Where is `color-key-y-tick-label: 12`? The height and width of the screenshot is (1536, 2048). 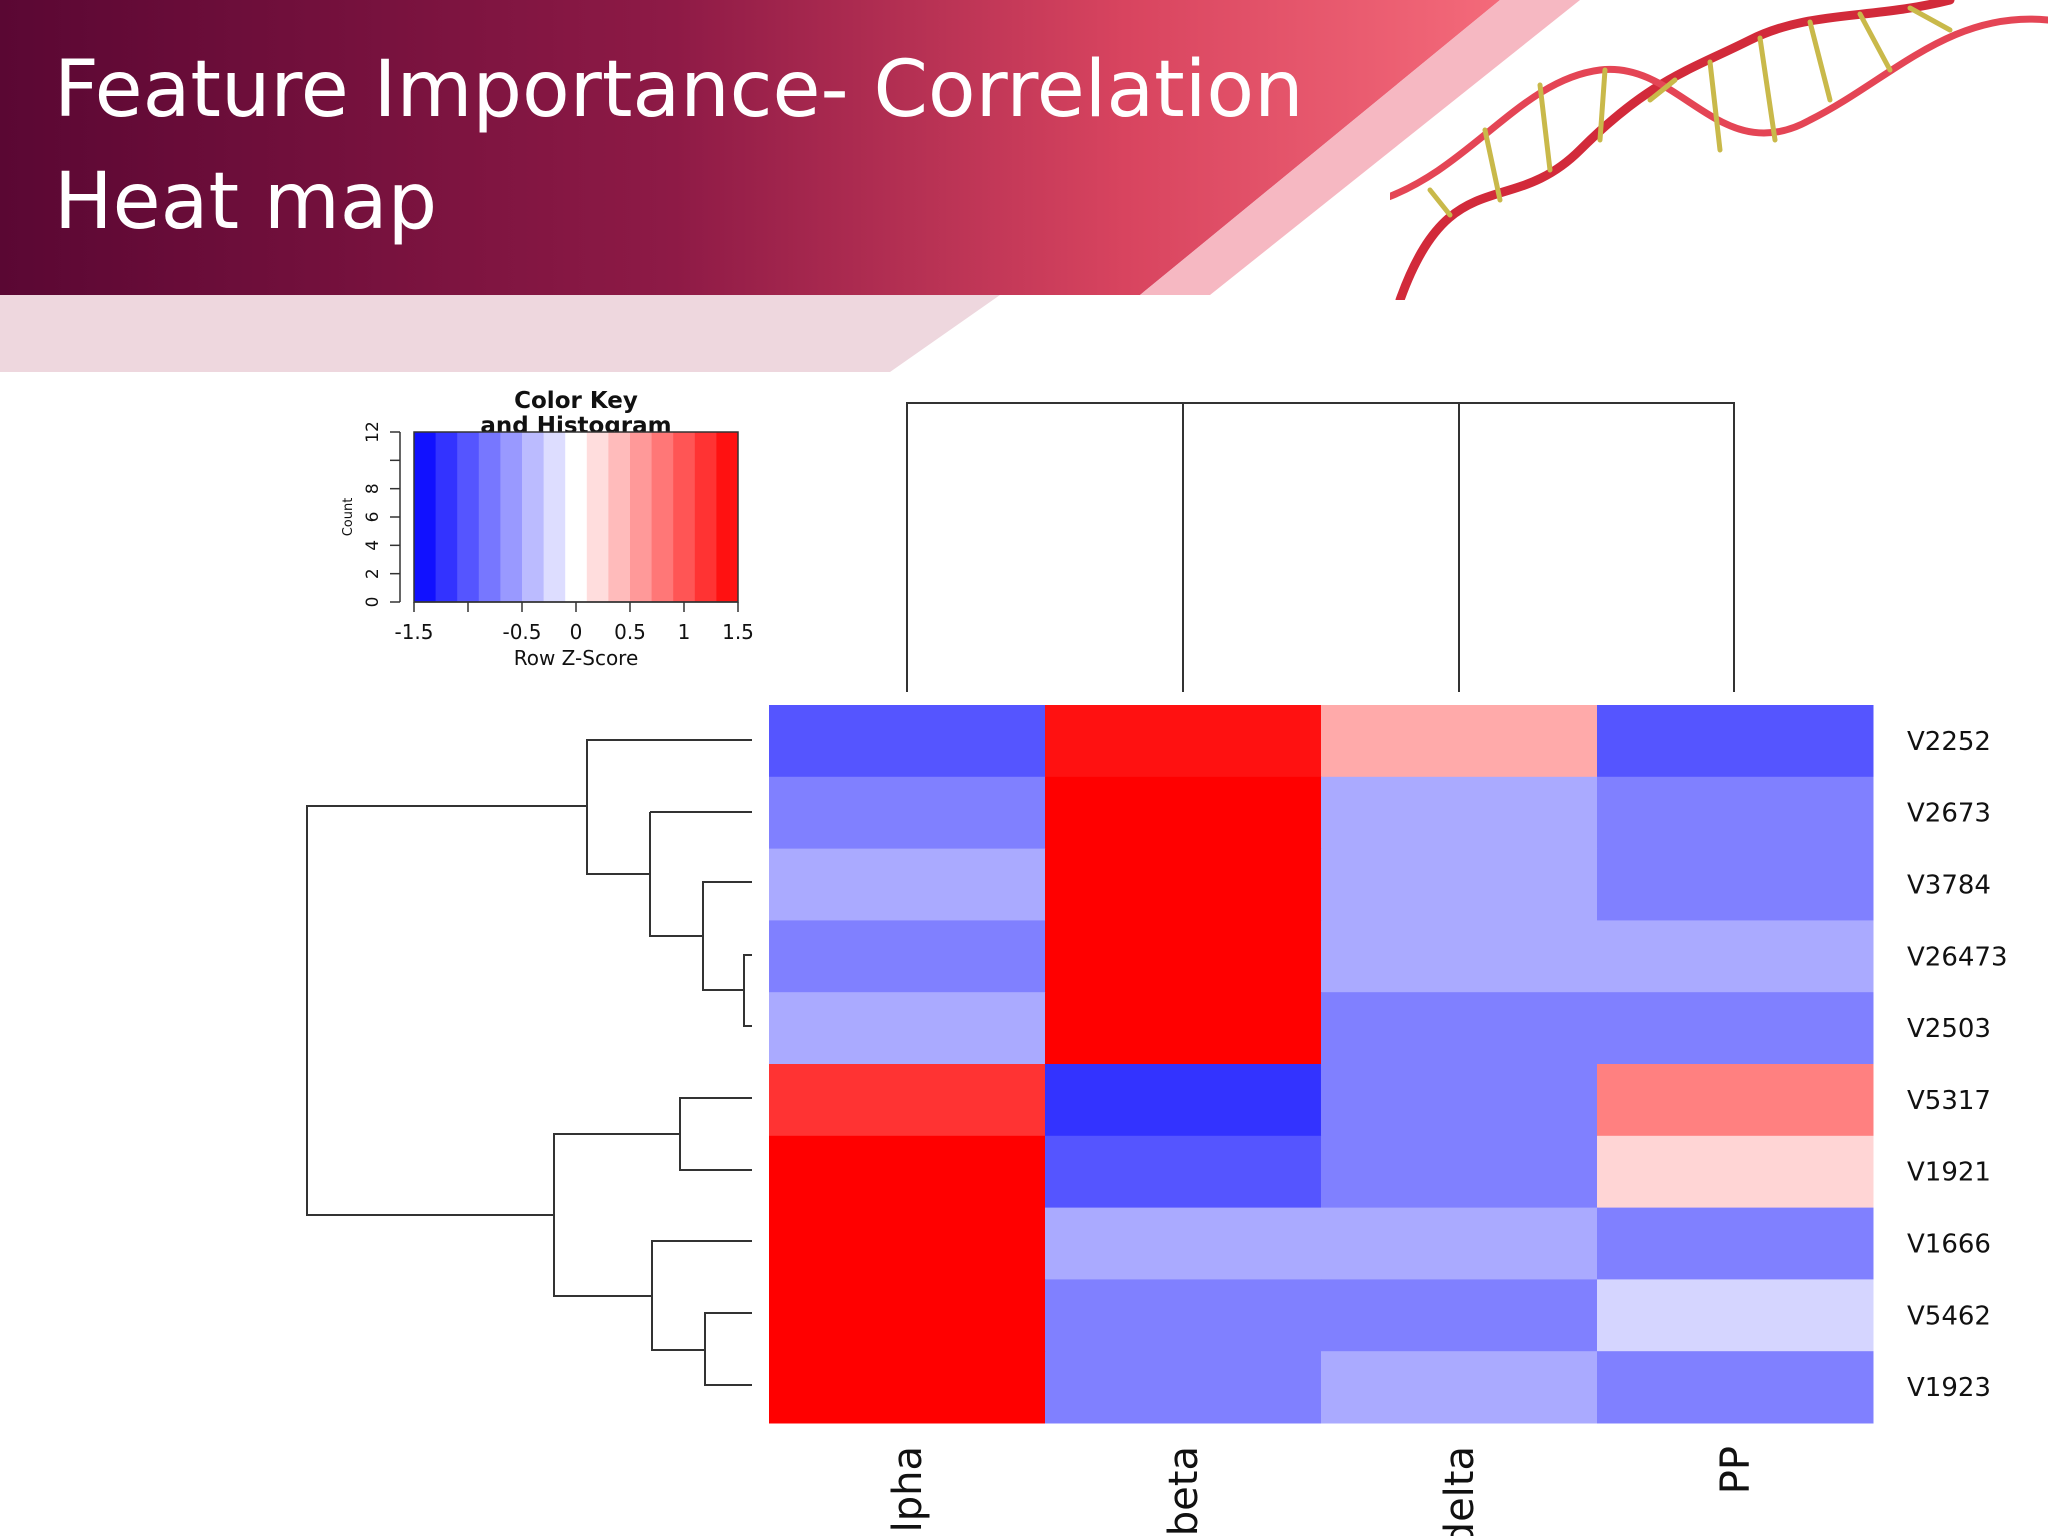
color-key-y-tick-label: 12 is located at coordinates (373, 432).